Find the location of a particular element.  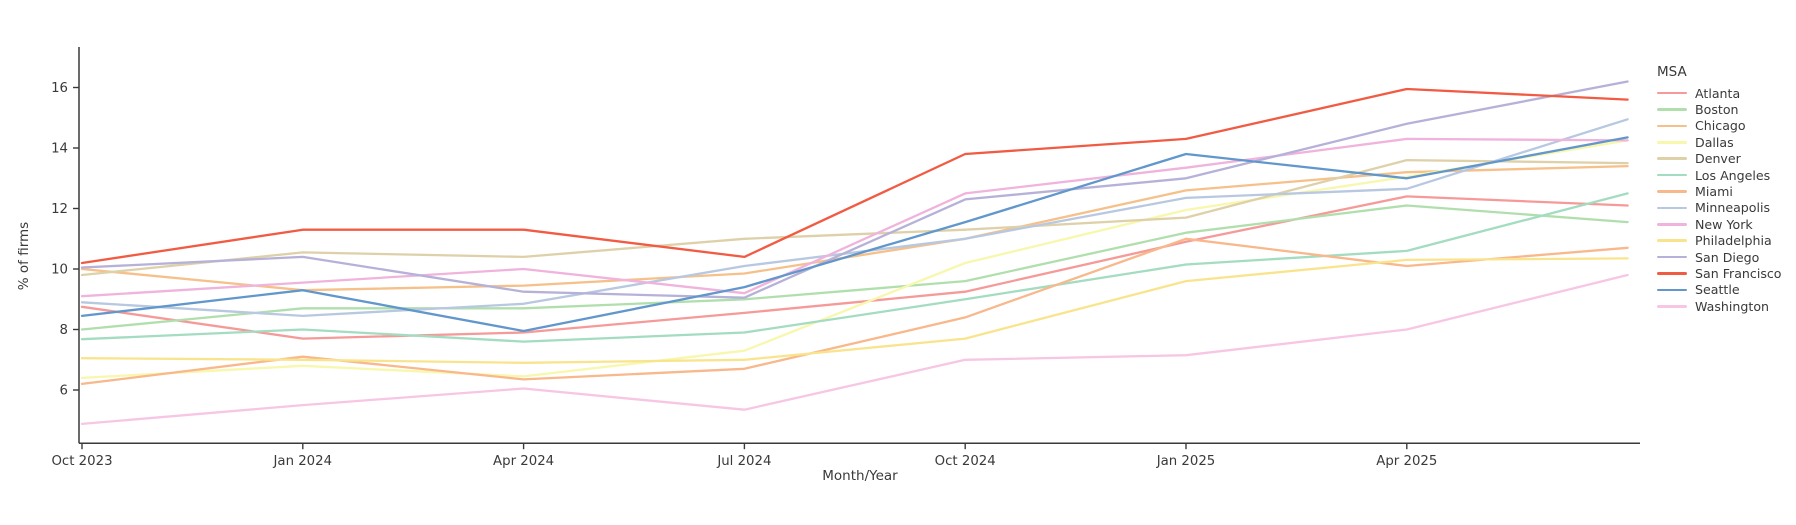

x-tick-label: Oct 2024 is located at coordinates (965, 461).